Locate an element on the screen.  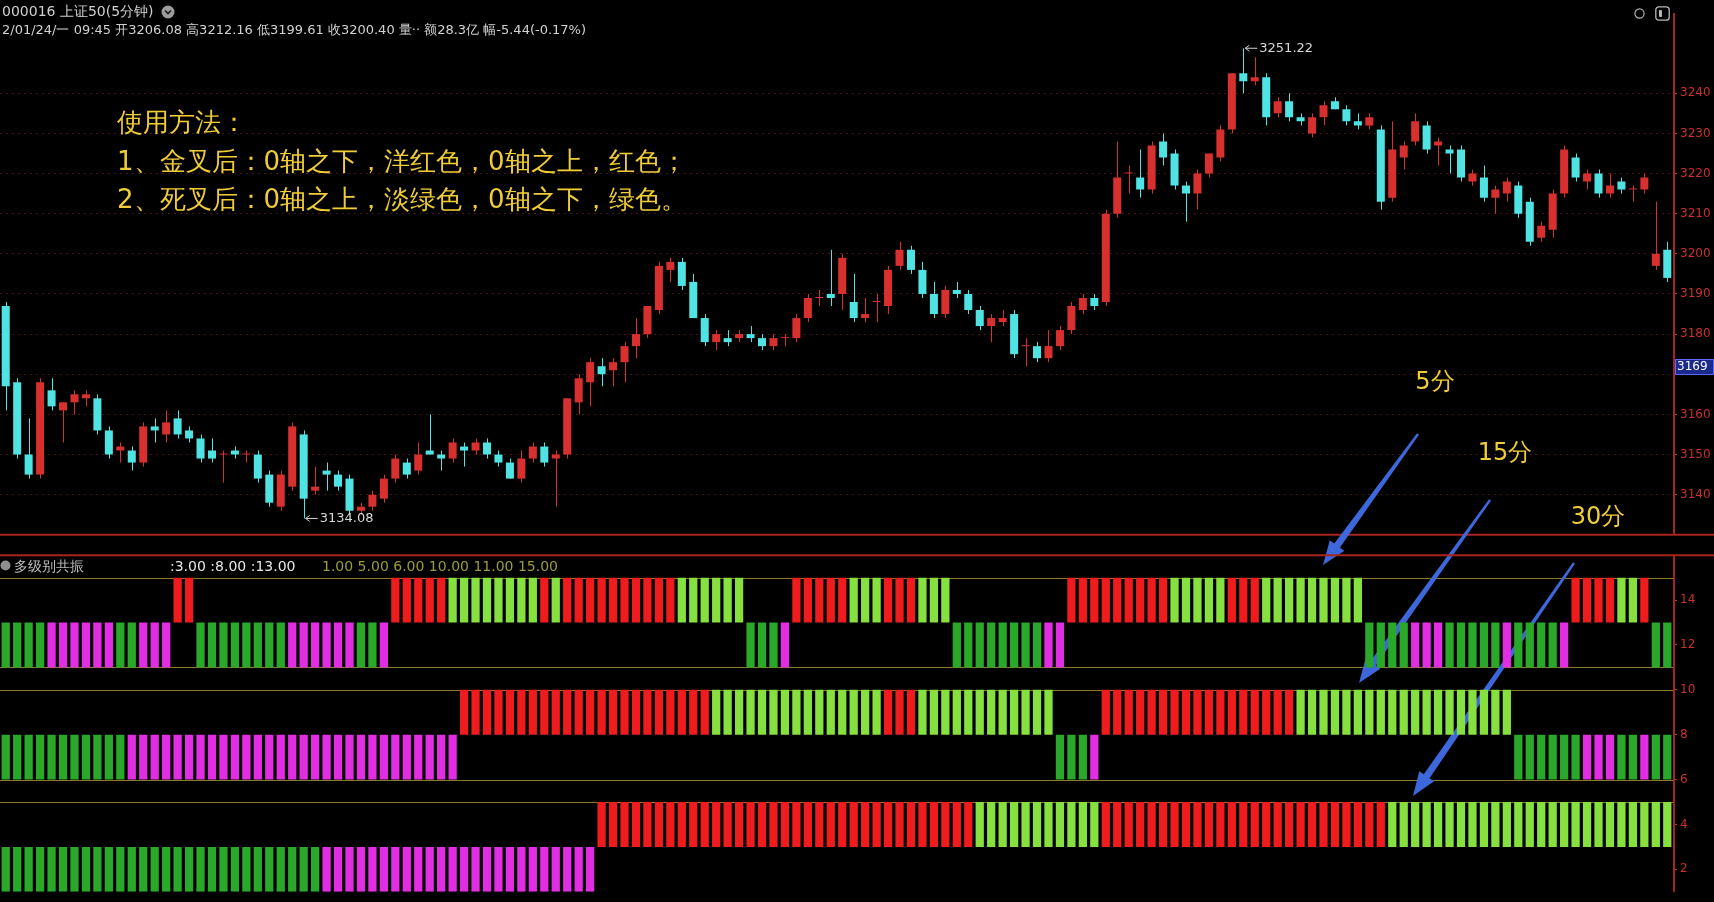
y-tick-label: 3200 is located at coordinates (1695, 252).